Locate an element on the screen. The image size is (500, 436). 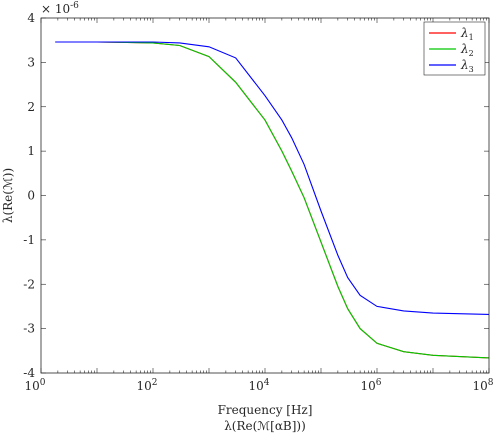
y-tick-label: 1 is located at coordinates (31, 151).